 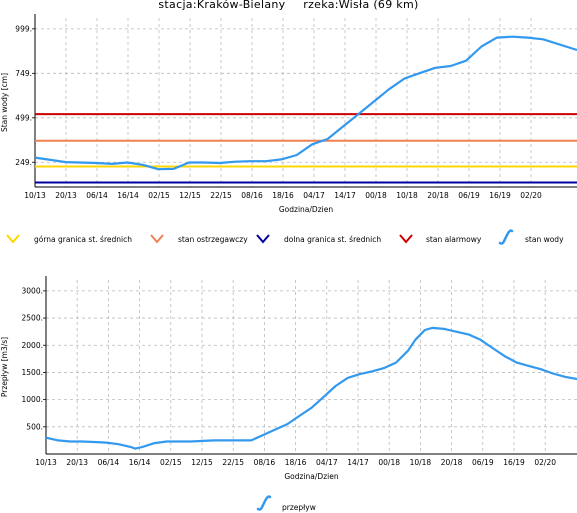 What do you see at coordinates (23, 162) in the screenshot?
I see `y-tick-label: 249.` at bounding box center [23, 162].